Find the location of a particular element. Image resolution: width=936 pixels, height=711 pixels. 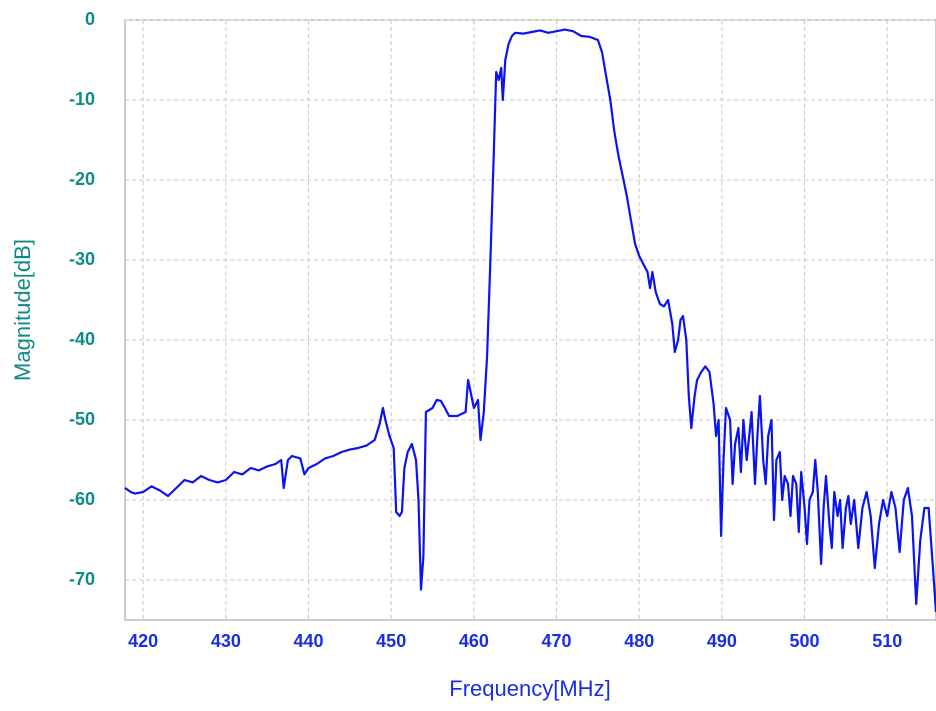

x-tick-label: 510 is located at coordinates (887, 641).